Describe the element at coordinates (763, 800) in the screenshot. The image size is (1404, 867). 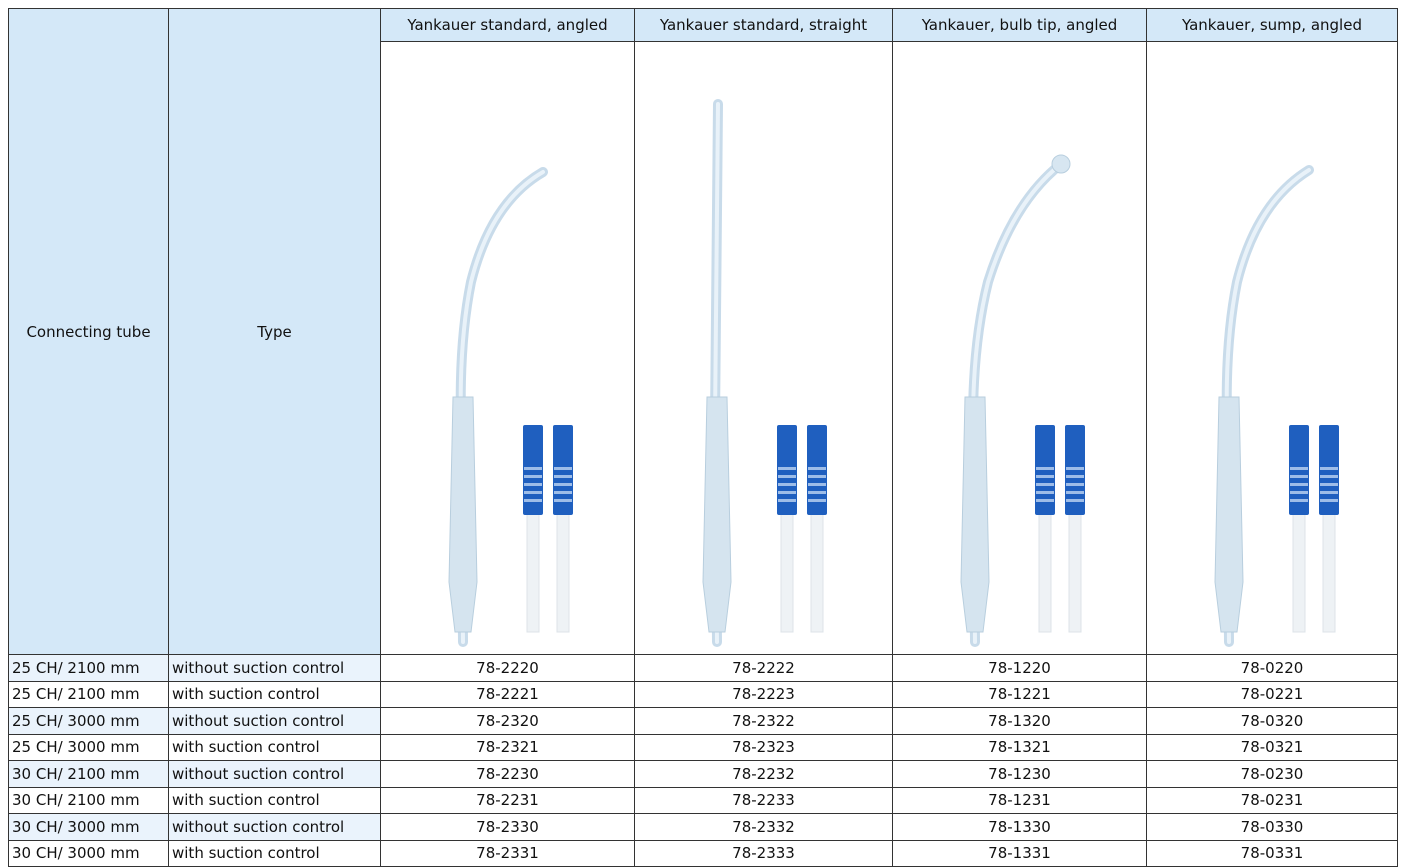
I see `article-number: 78-2233` at that location.